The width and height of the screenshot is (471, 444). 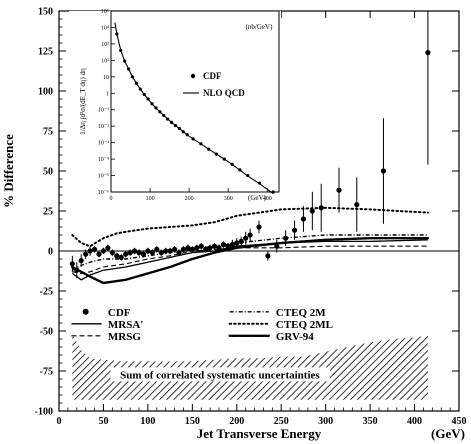 I want to click on legend-grv94-label: GRV-94, so click(x=295, y=337).